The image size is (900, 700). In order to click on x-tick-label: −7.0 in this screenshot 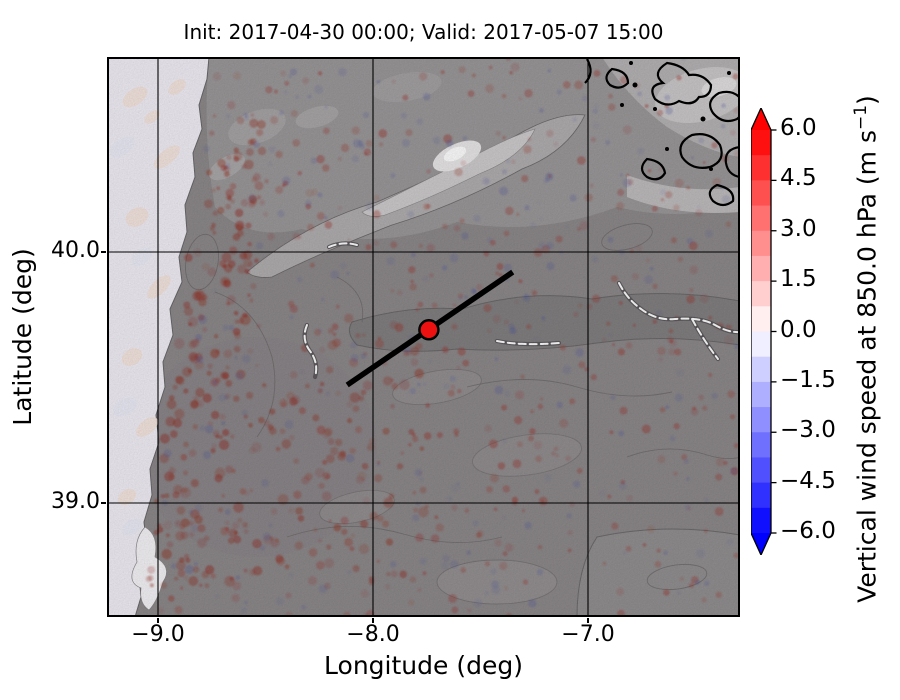, I will do `click(588, 634)`.